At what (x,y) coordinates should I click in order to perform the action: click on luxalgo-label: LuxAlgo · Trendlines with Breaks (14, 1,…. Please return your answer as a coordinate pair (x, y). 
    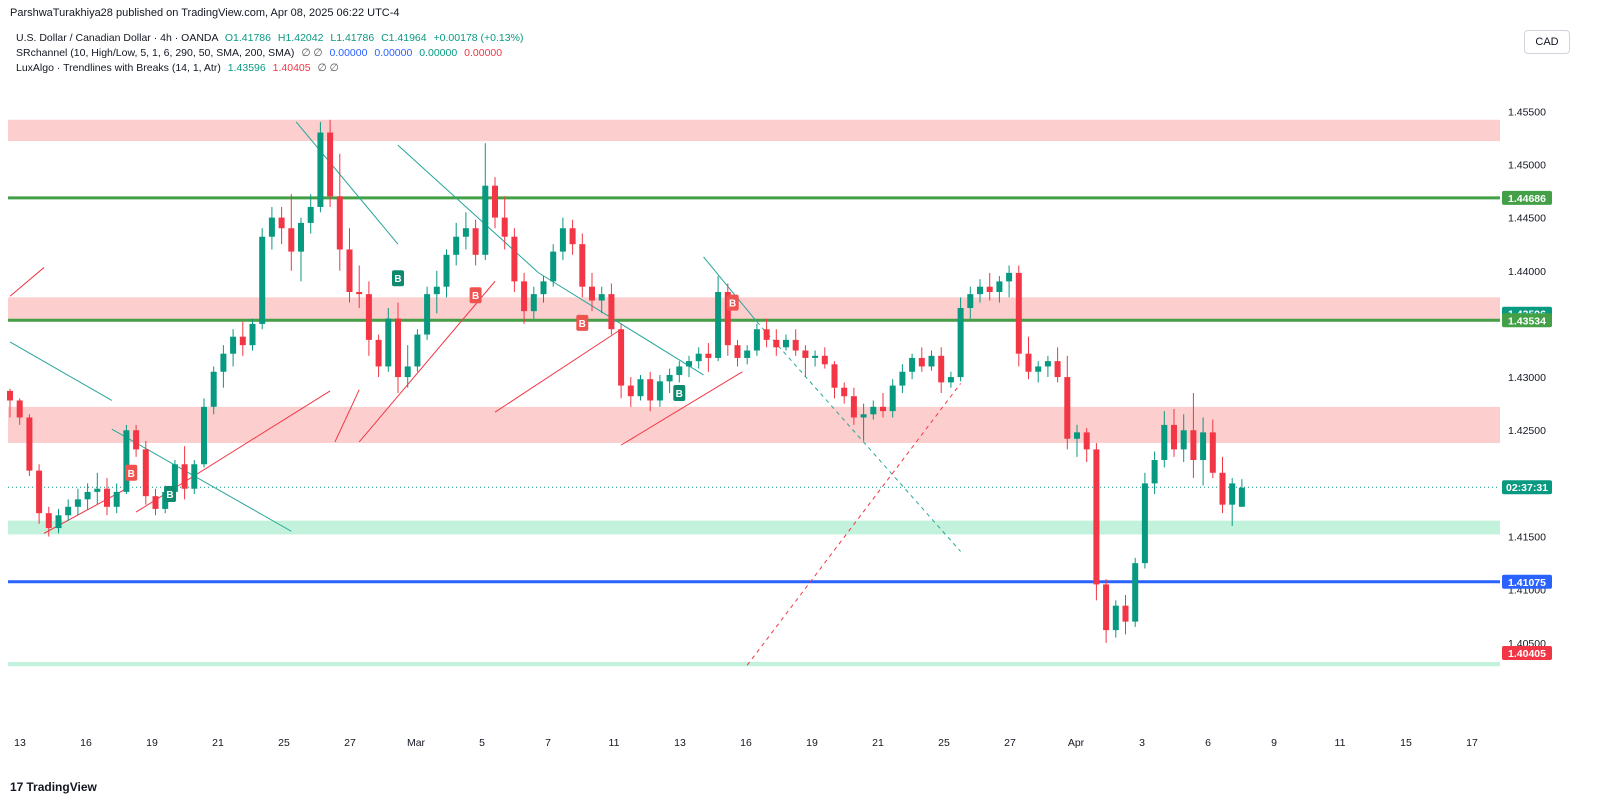
    Looking at the image, I should click on (118, 68).